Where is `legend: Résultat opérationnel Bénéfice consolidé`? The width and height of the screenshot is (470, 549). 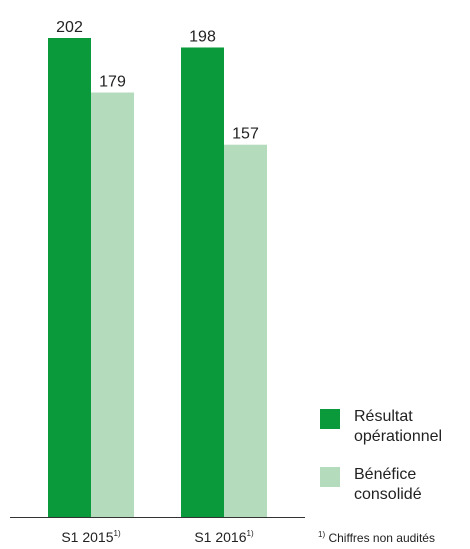
legend: Résultat opérationnel Bénéfice consolidé is located at coordinates (395, 465).